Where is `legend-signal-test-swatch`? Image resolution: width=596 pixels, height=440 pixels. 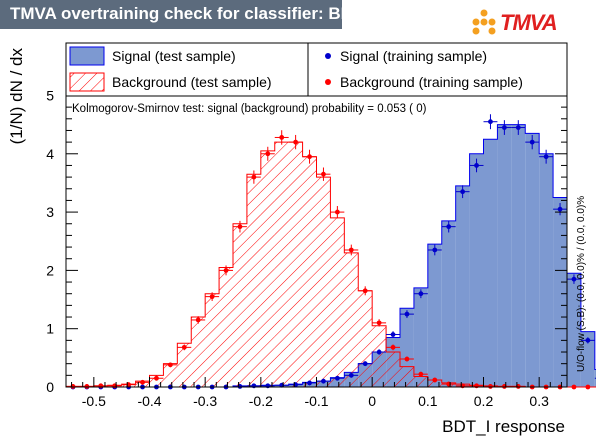
legend-signal-test-swatch is located at coordinates (87, 56).